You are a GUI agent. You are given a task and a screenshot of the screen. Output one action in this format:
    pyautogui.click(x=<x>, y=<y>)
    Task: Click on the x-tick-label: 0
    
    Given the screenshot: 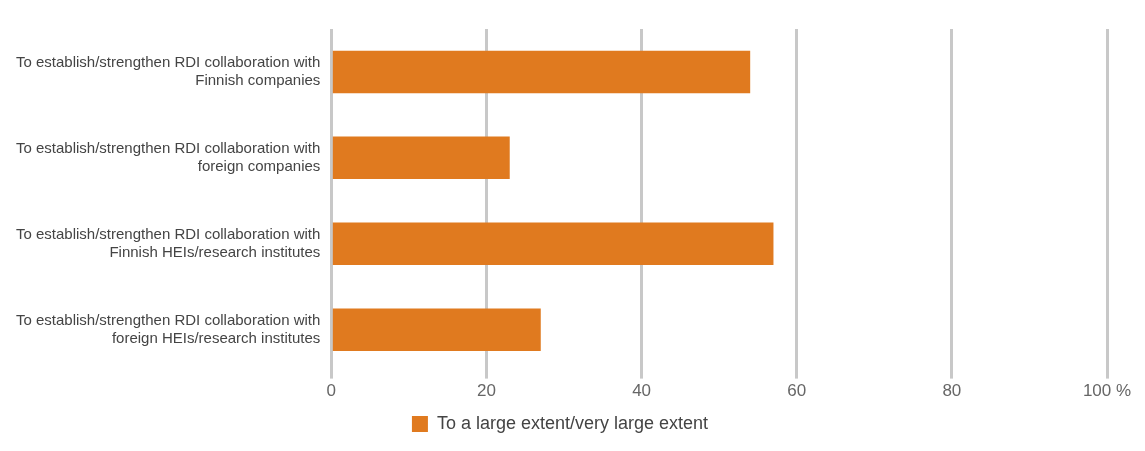 What is the action you would take?
    pyautogui.click(x=331, y=391)
    